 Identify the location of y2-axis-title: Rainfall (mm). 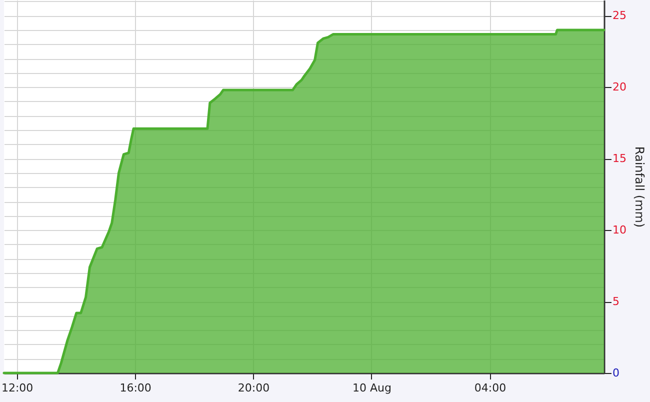
(639, 187).